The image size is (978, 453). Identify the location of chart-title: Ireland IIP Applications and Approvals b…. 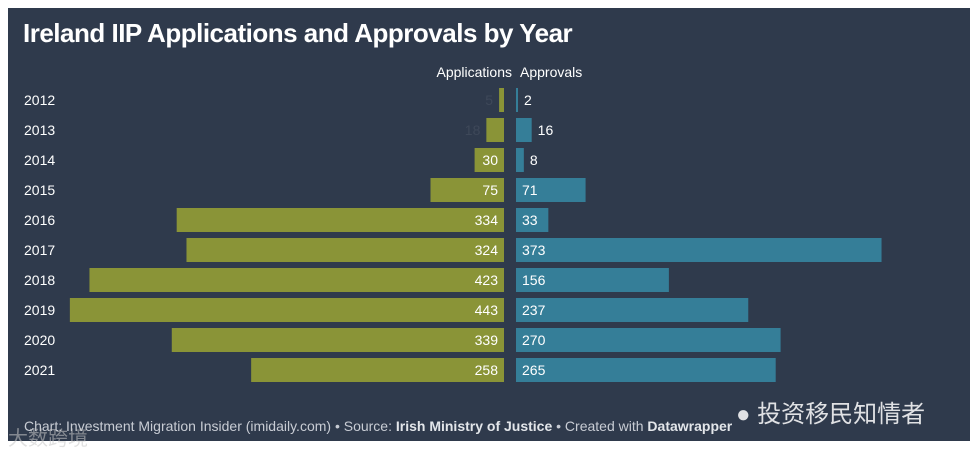
(298, 33).